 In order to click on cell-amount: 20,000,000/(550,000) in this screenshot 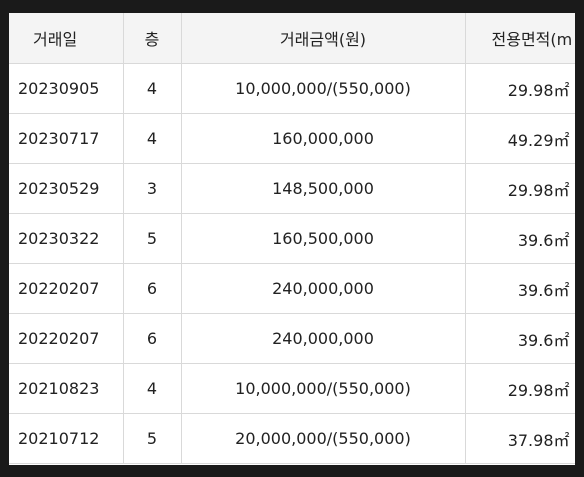, I will do `click(323, 438)`.